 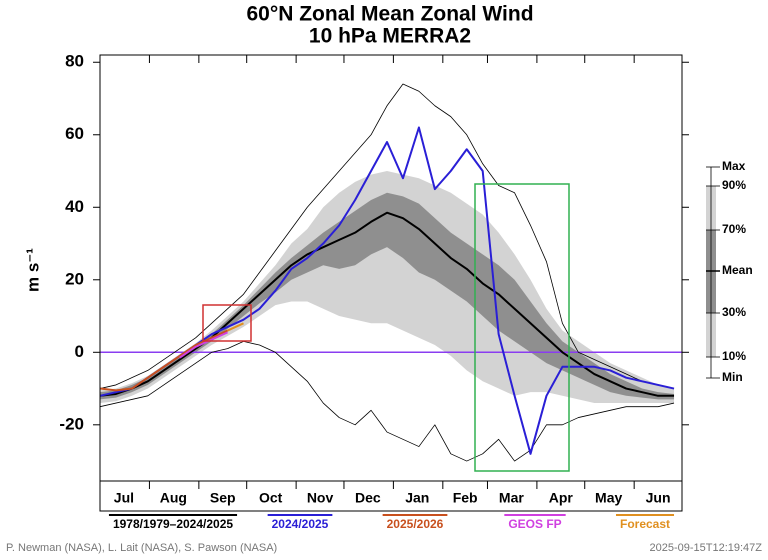 I want to click on x-tick-label: Jul, so click(x=124, y=498).